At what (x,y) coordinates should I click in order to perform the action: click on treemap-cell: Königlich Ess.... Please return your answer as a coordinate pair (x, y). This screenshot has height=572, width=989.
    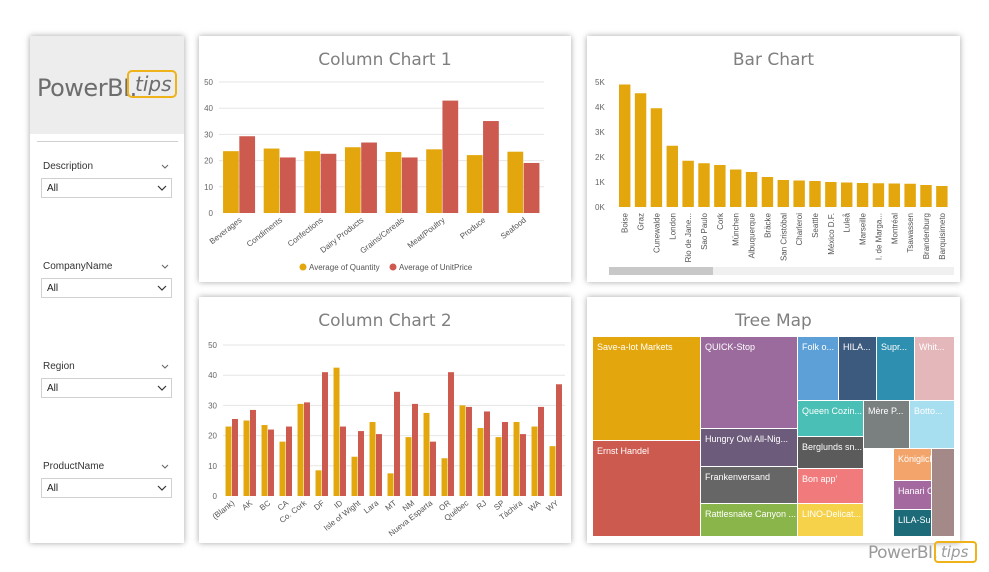
    Looking at the image, I should click on (913, 465).